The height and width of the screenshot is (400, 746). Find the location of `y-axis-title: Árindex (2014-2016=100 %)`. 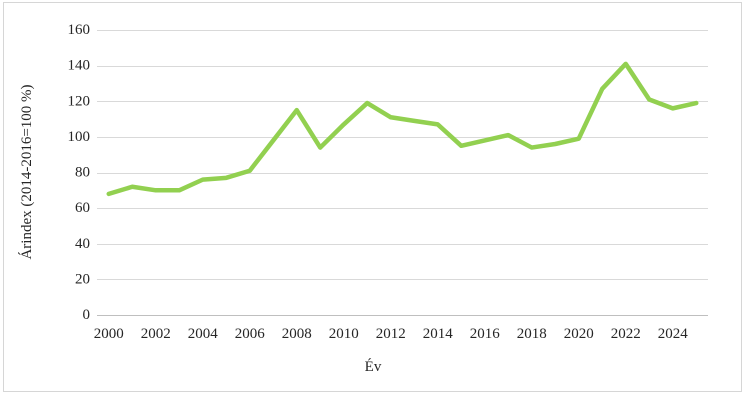

y-axis-title: Árindex (2014-2016=100 %) is located at coordinates (27, 172).